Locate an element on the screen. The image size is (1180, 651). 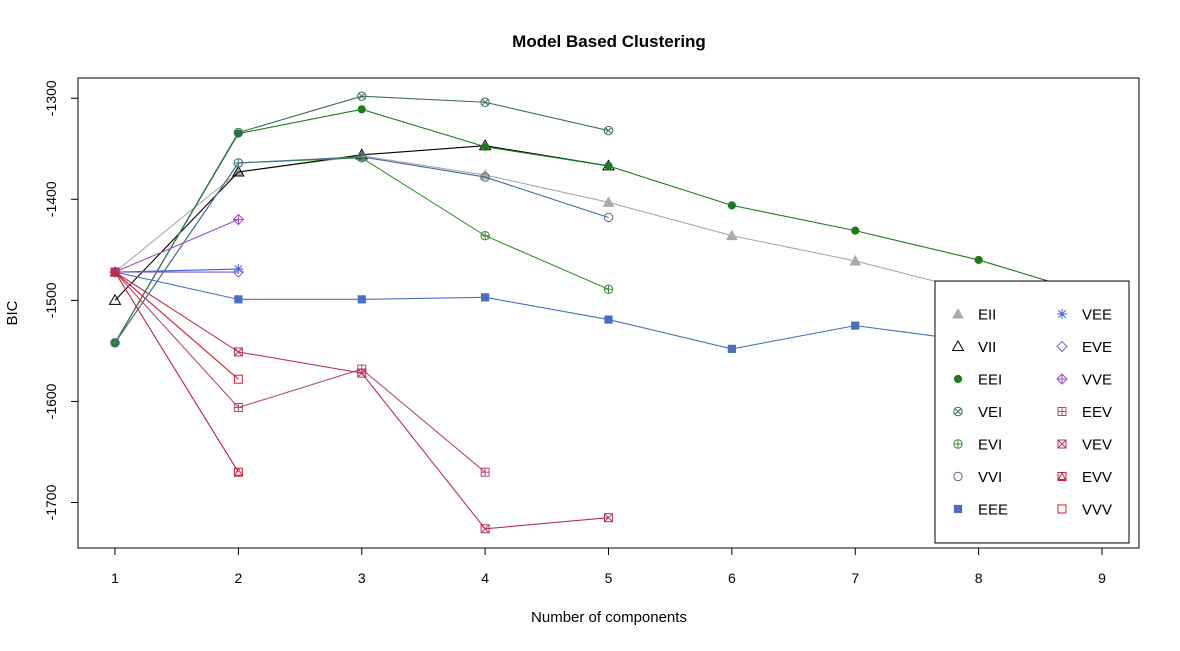
legend-item-vev: VEV is located at coordinates (1084, 445).